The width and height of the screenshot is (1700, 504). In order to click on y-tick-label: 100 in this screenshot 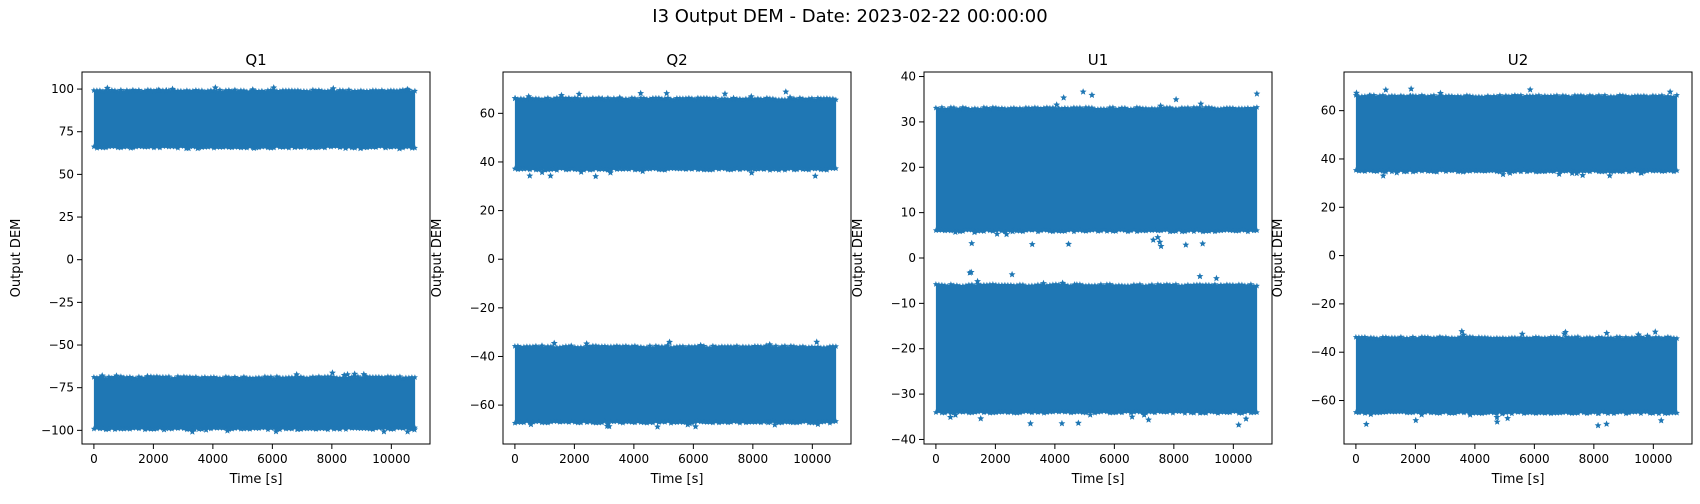, I will do `click(62, 89)`.